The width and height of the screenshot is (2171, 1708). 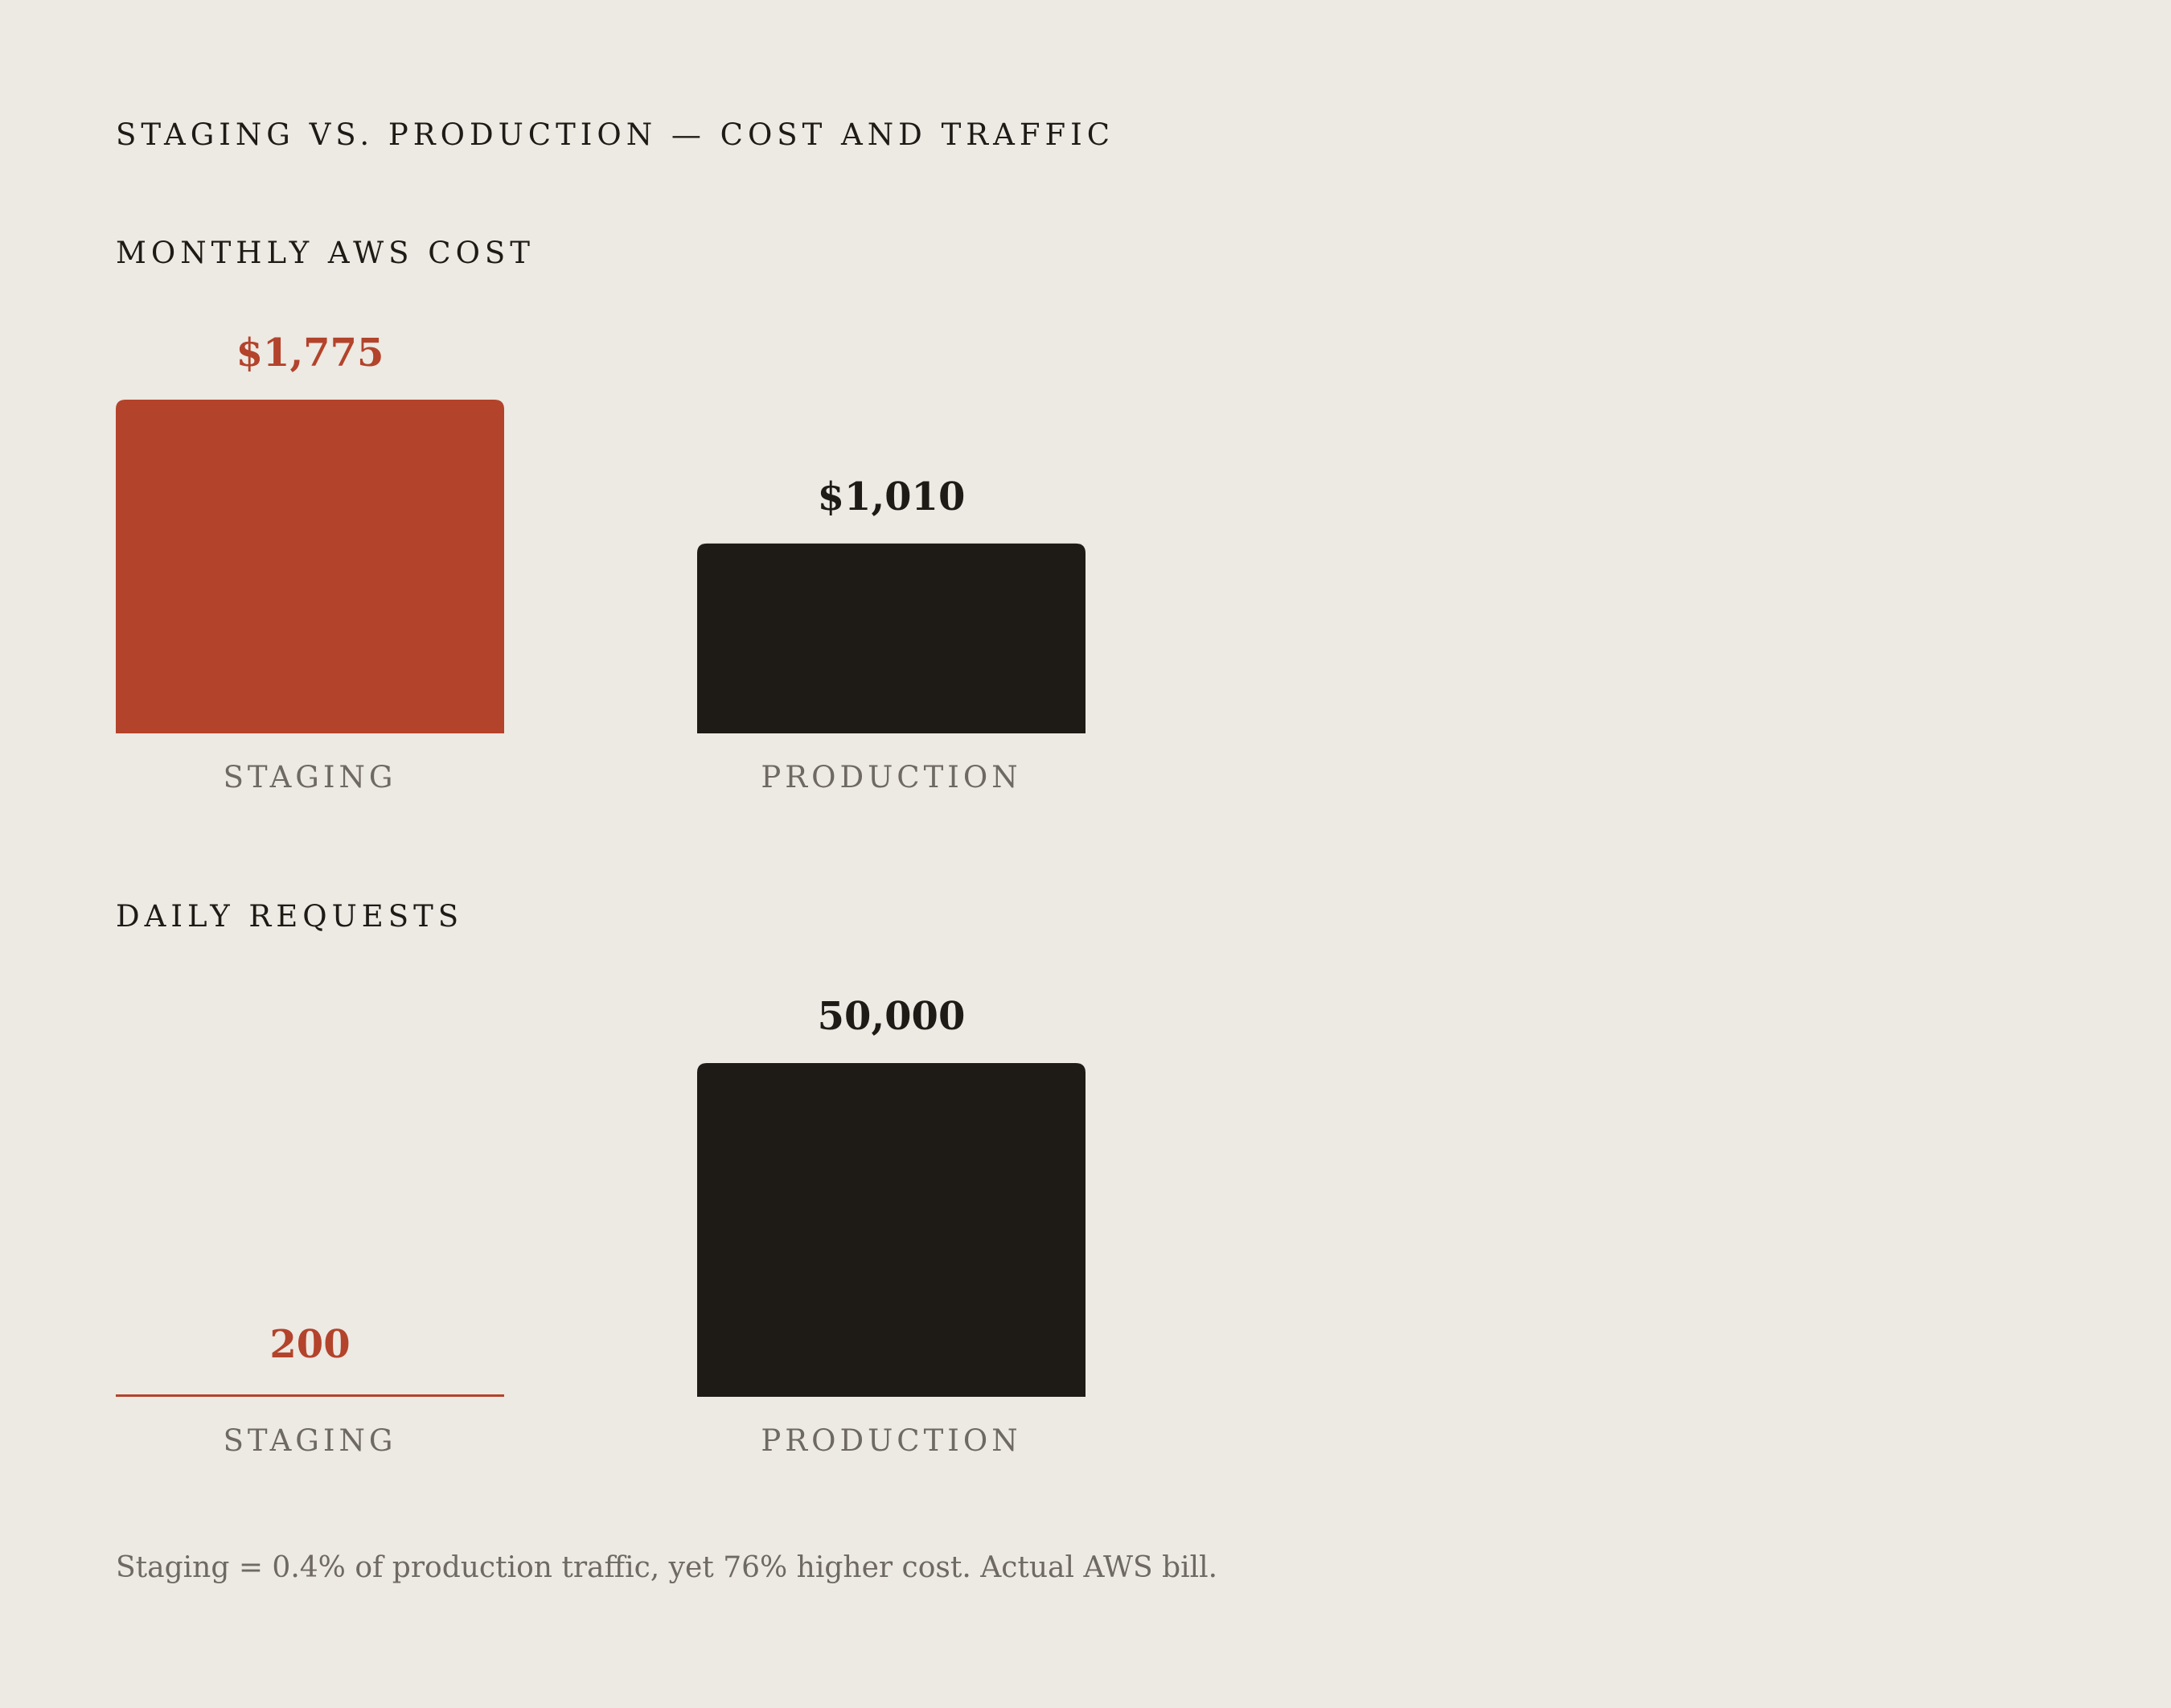 I want to click on cost-chart-title: MONTHLY AWS COST, so click(x=325, y=253).